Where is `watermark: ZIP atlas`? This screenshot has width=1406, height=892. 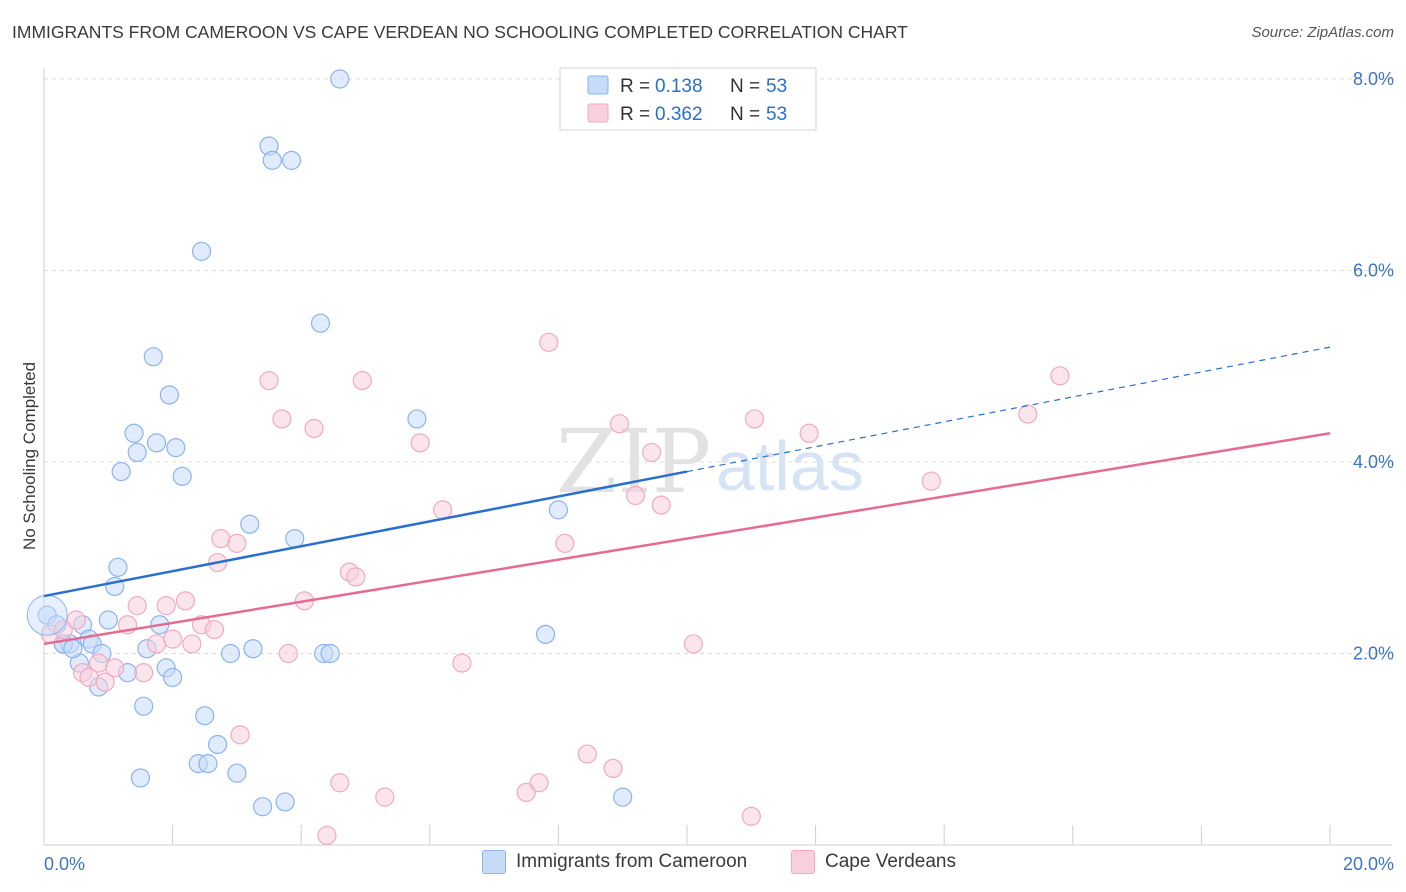
watermark: ZIP atlas is located at coordinates (710, 461).